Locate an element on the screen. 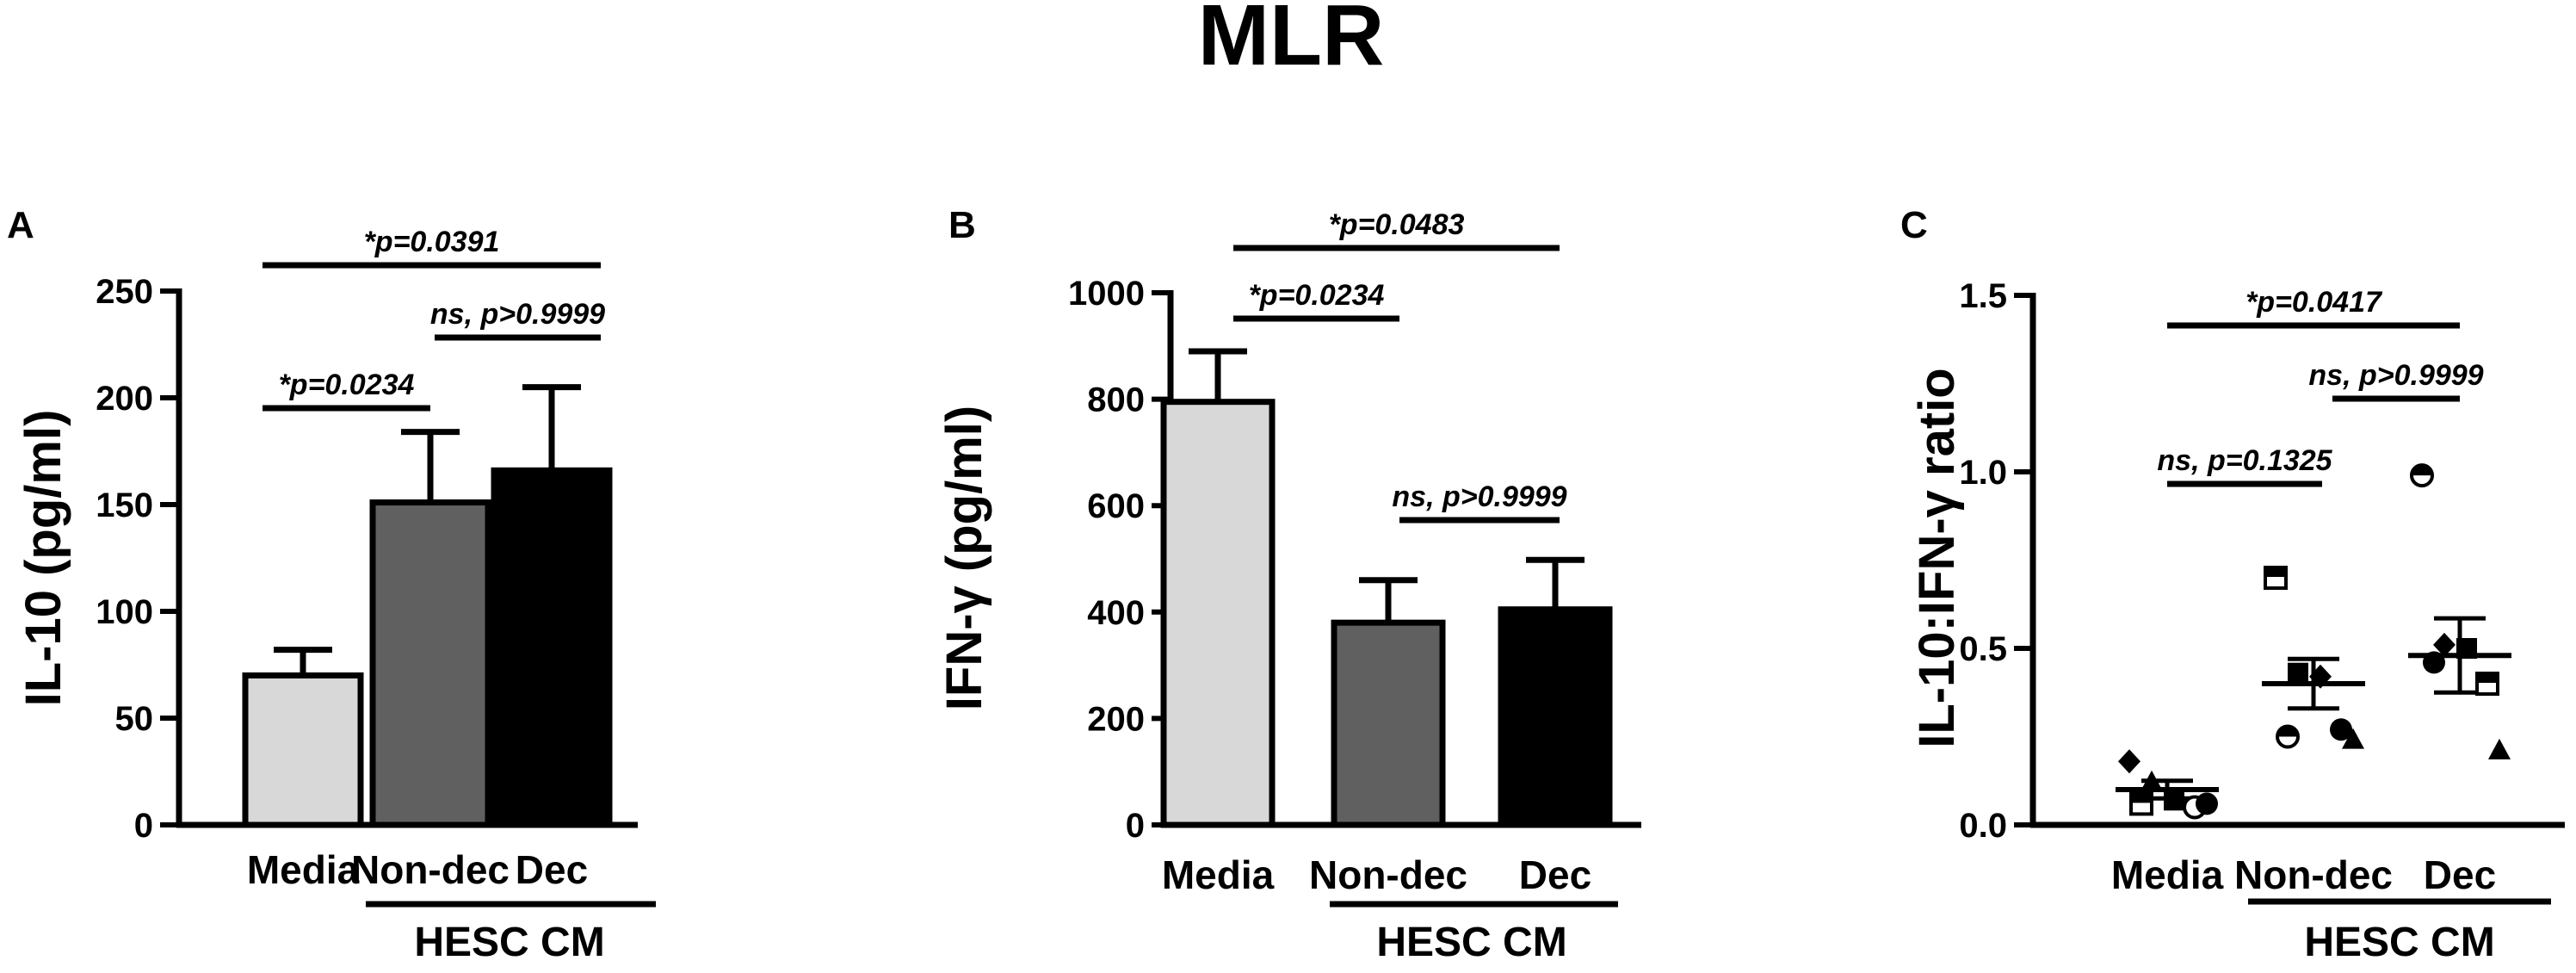  y-tick-label: 0.5 is located at coordinates (1983, 649).